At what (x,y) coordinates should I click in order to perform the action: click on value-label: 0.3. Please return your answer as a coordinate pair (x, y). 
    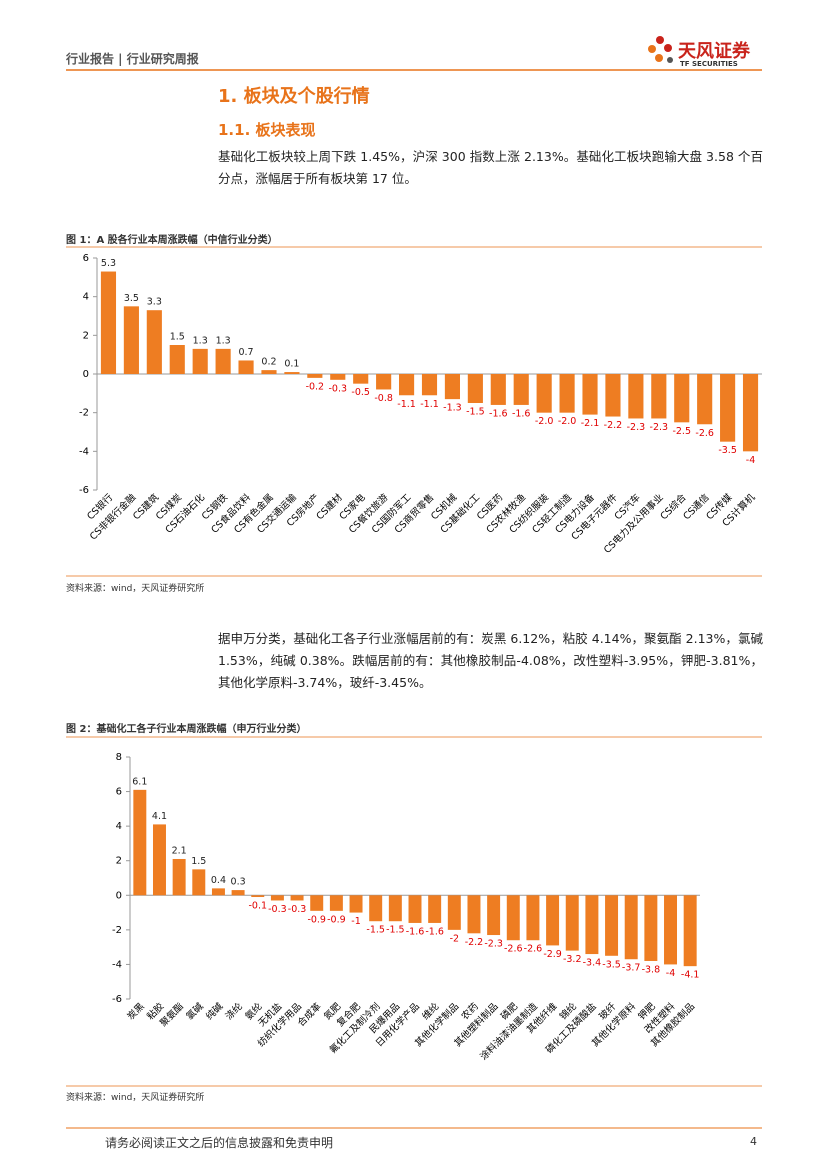
    Looking at the image, I should click on (238, 882).